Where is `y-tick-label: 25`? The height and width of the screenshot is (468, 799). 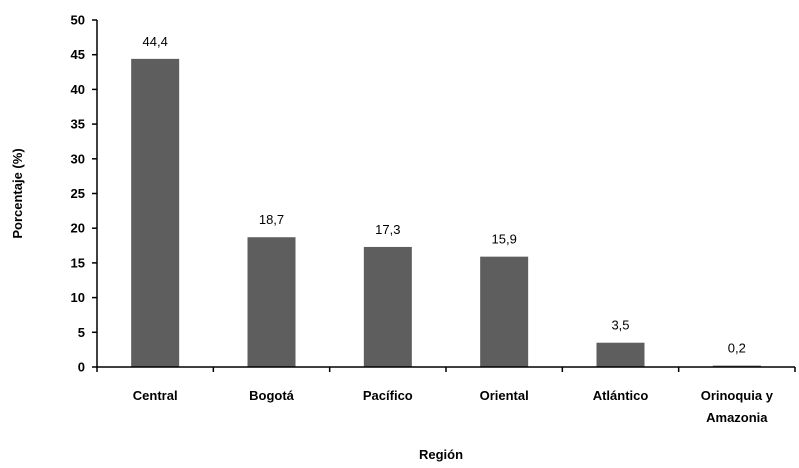 y-tick-label: 25 is located at coordinates (78, 193).